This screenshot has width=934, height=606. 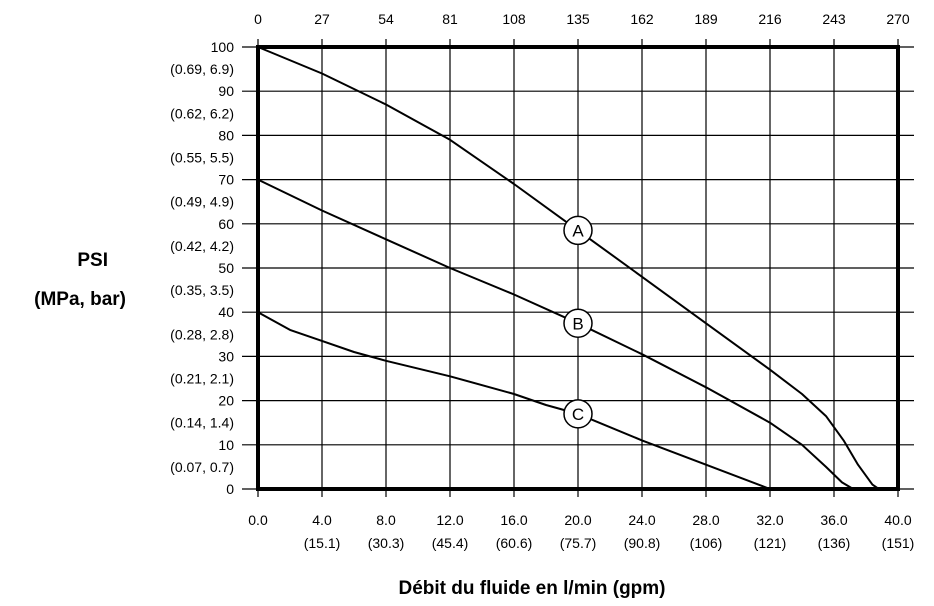 What do you see at coordinates (258, 19) in the screenshot?
I see `top-tick-label: 0` at bounding box center [258, 19].